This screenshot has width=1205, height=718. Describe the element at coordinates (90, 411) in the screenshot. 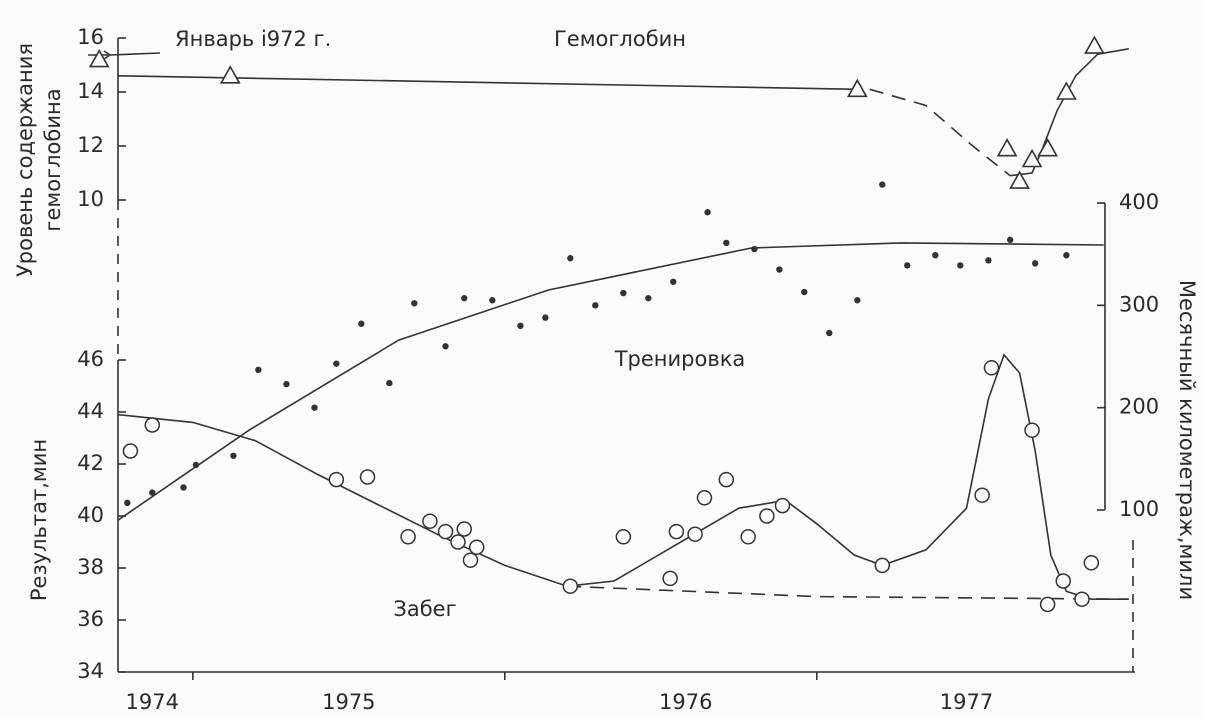

I see `y-tick-label: 44` at that location.